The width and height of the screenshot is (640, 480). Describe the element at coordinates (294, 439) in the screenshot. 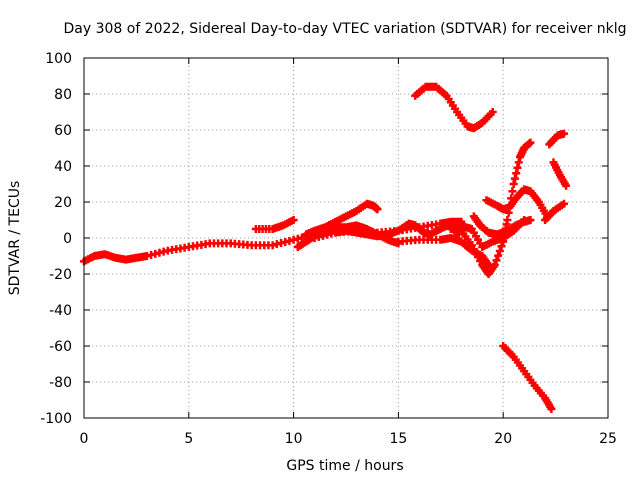

I see `x-tick-label: 10` at that location.